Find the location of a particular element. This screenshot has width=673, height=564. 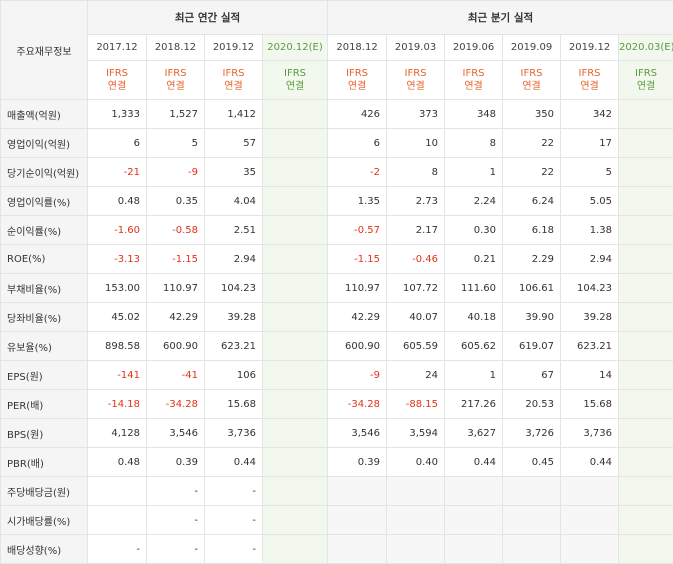

value-cell: -14.18 is located at coordinates (117, 404).